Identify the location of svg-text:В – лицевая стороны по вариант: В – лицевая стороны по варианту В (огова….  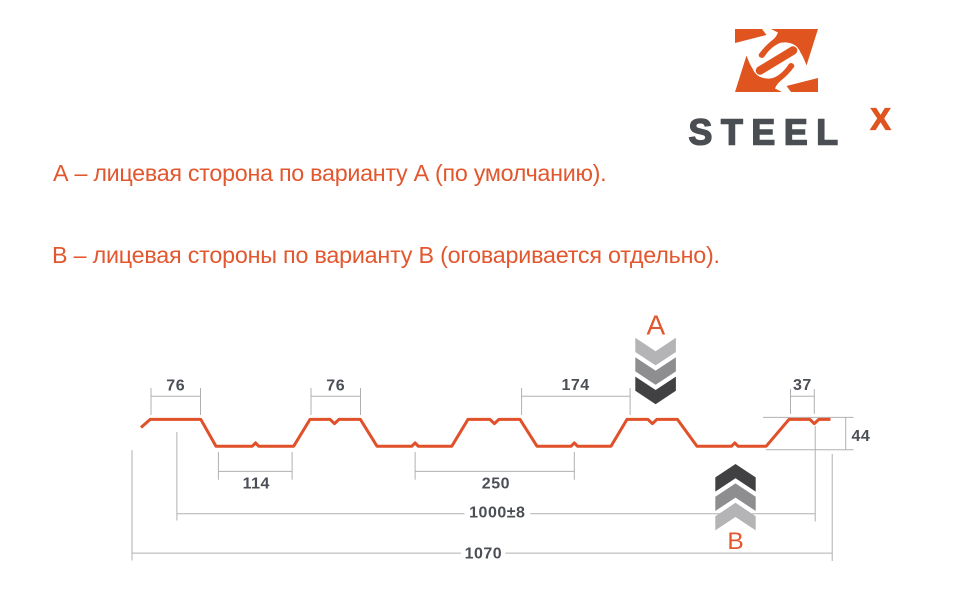
(386, 255).